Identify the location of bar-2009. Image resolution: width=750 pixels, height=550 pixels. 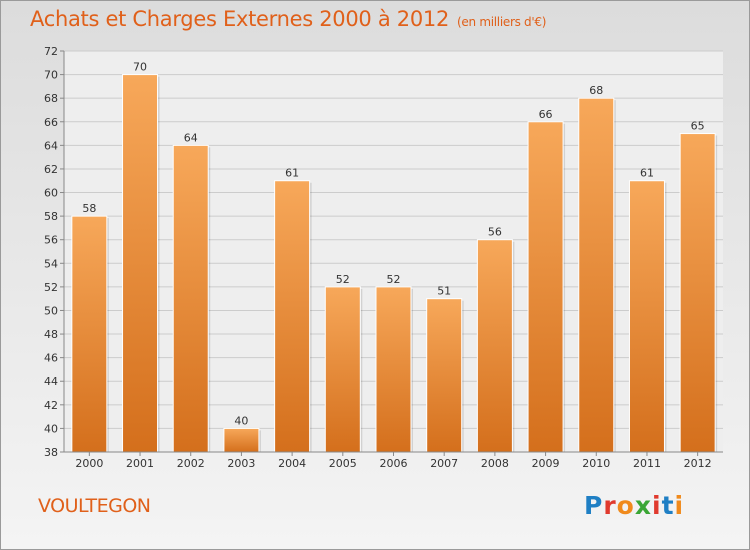
(545, 287).